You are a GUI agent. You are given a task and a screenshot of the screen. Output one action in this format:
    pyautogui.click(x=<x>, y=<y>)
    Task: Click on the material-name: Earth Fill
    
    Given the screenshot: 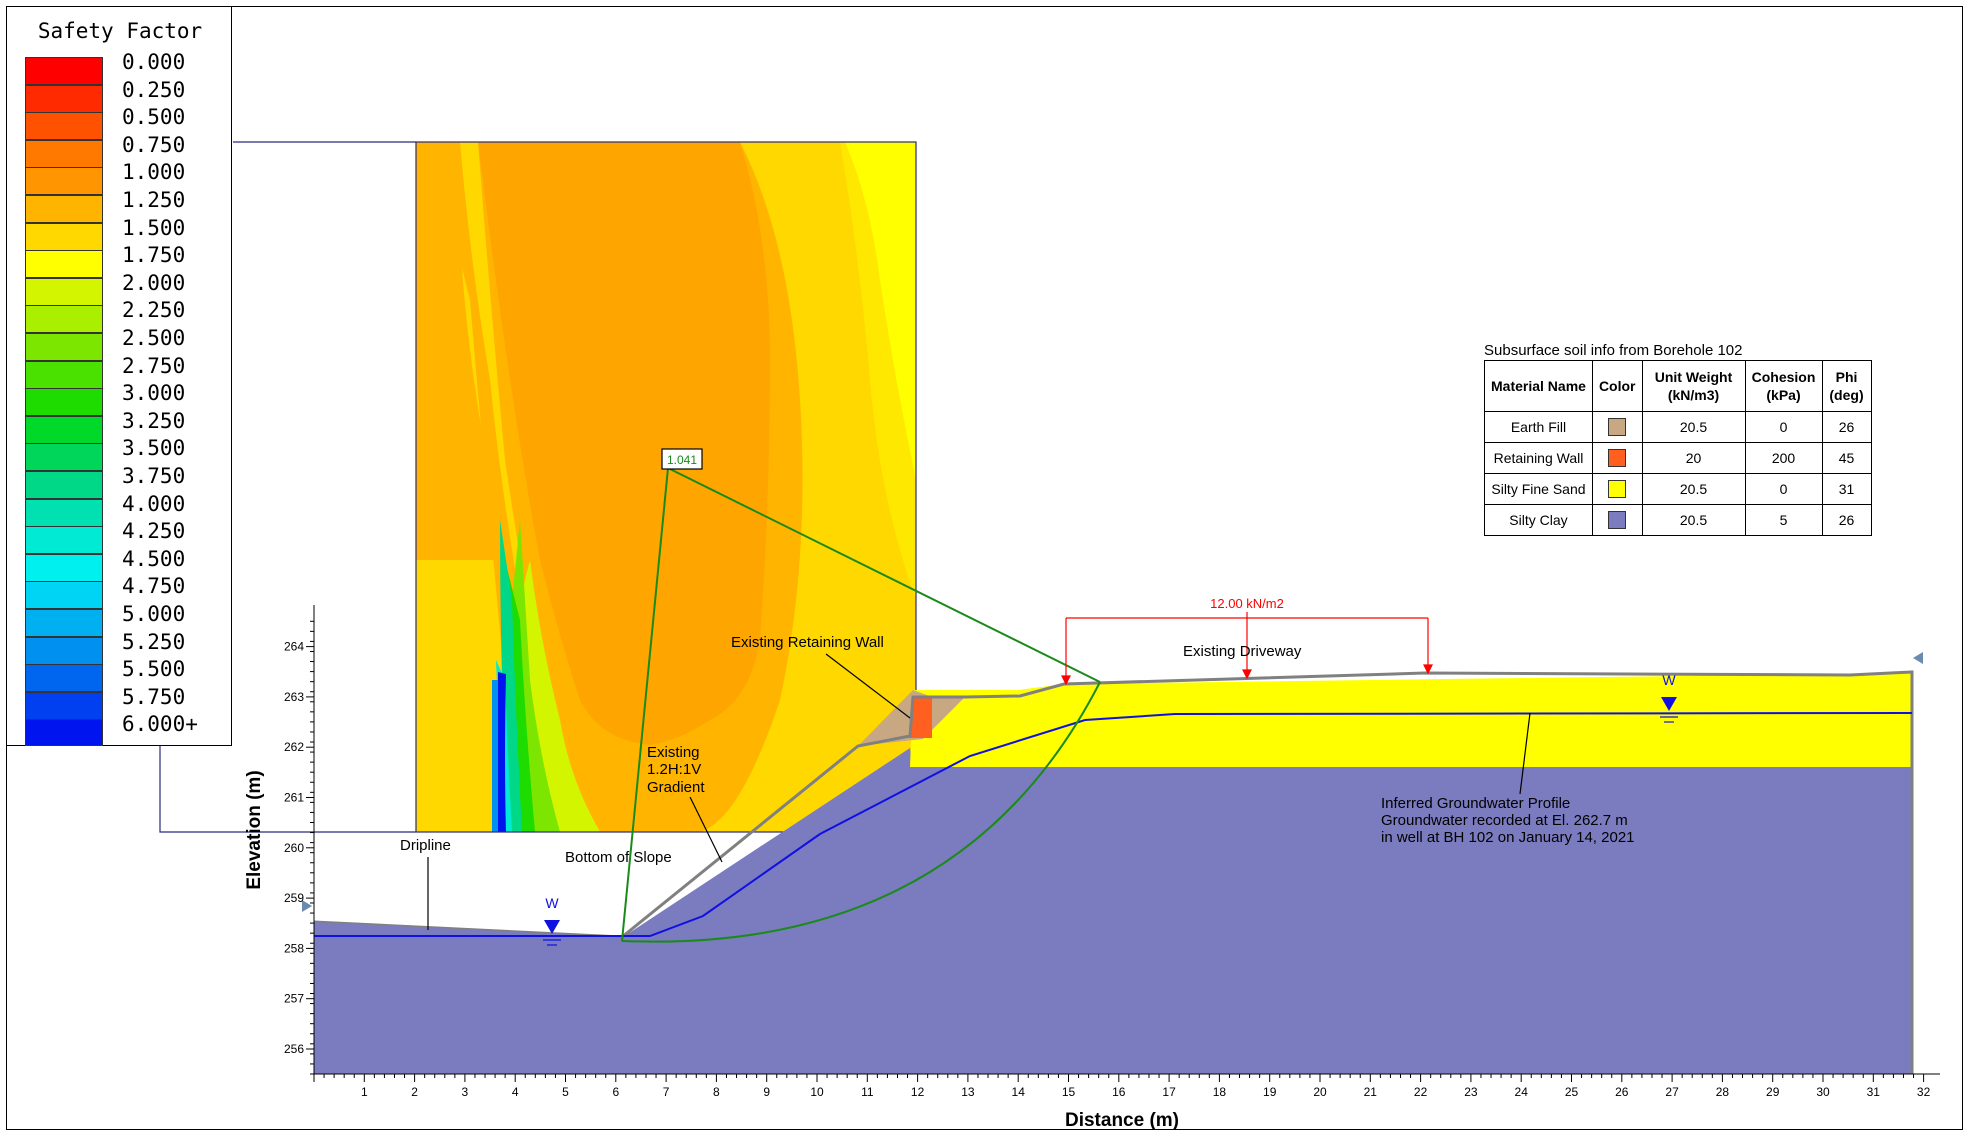 What is the action you would take?
    pyautogui.click(x=1538, y=427)
    